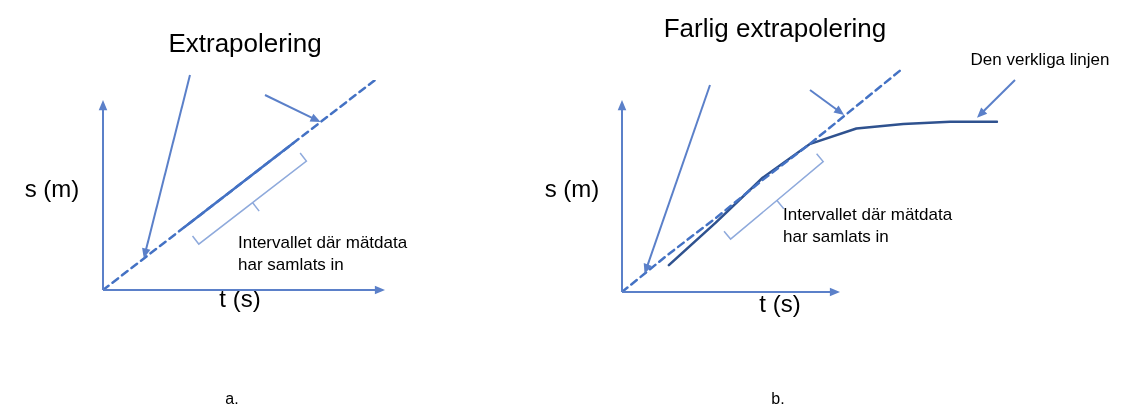 This screenshot has width=1139, height=416. What do you see at coordinates (775, 28) in the screenshot?
I see `chart-title: Farlig extrapolering` at bounding box center [775, 28].